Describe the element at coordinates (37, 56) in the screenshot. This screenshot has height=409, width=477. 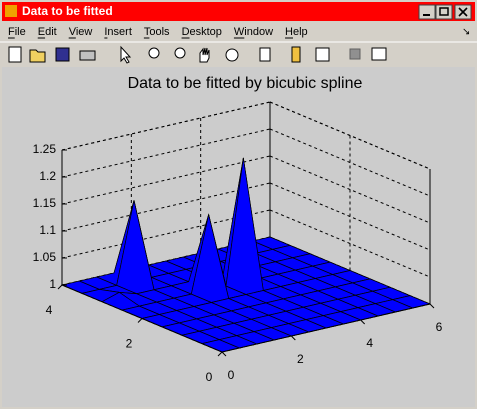
I see `open-icon` at that location.